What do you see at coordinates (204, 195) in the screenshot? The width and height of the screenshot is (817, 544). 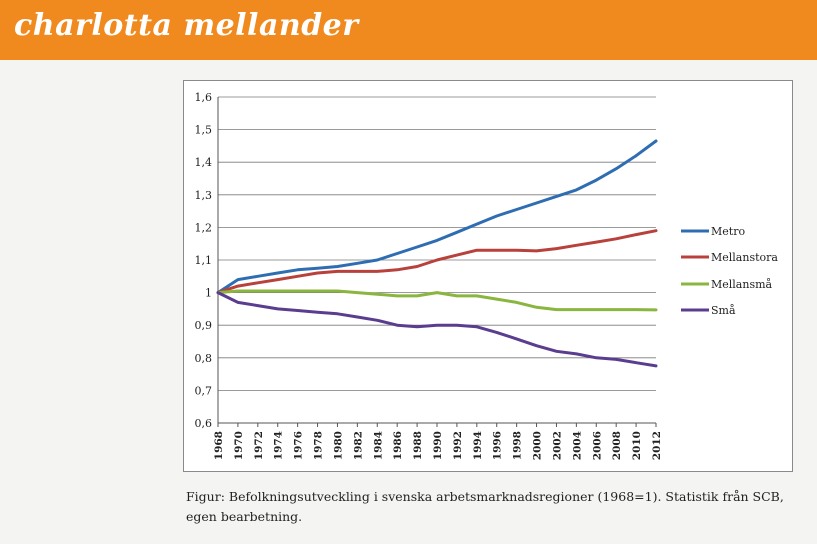 I see `y-tick-label: 1,3` at bounding box center [204, 195].